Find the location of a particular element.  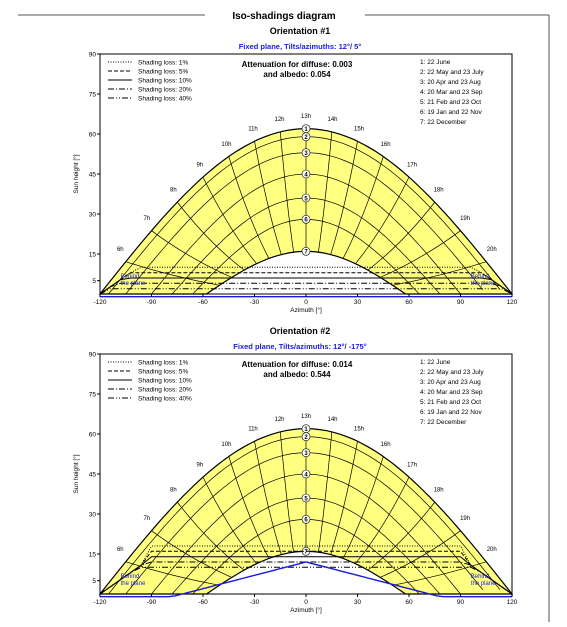

y-tick-label: 90 is located at coordinates (93, 355).